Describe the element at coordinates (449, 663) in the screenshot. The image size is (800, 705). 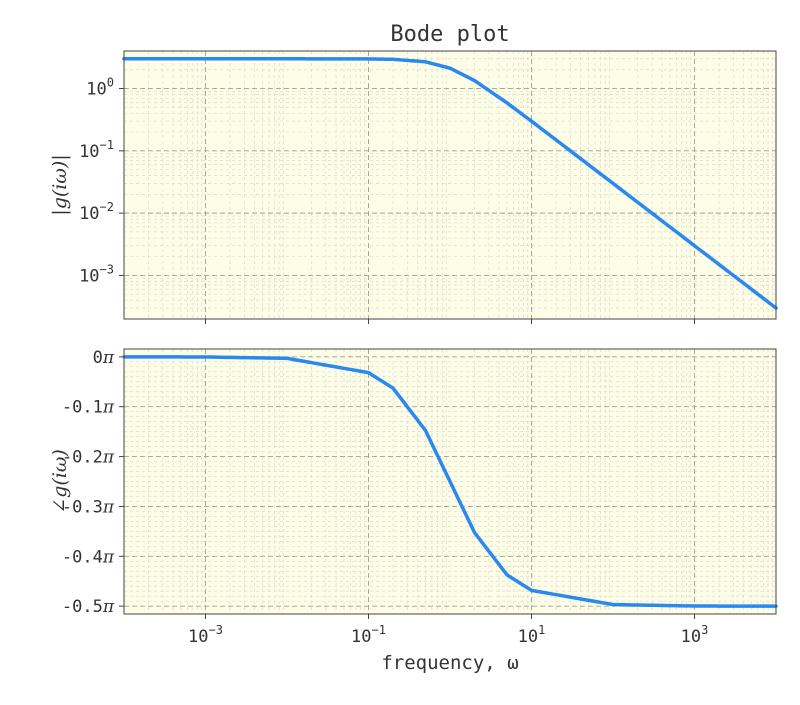
I see `x-axis-label: frequency, ω` at that location.